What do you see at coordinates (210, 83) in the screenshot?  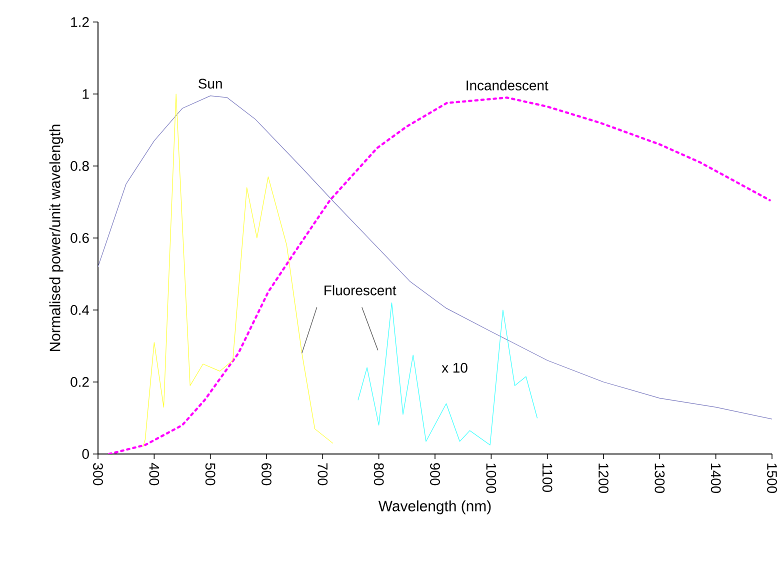 I see `series-label: Sun` at bounding box center [210, 83].